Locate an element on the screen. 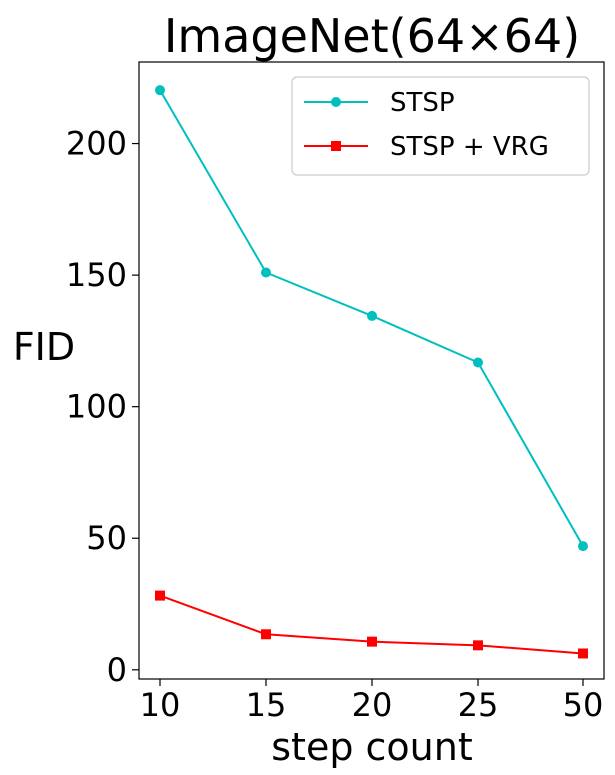 Image resolution: width=615 pixels, height=775 pixels. x-tick-label: 25 is located at coordinates (478, 705).